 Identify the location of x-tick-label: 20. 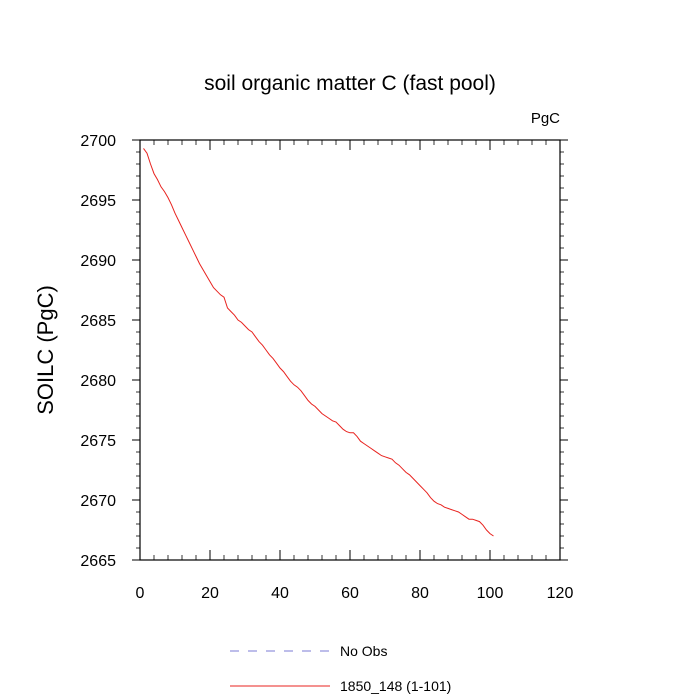
(210, 593).